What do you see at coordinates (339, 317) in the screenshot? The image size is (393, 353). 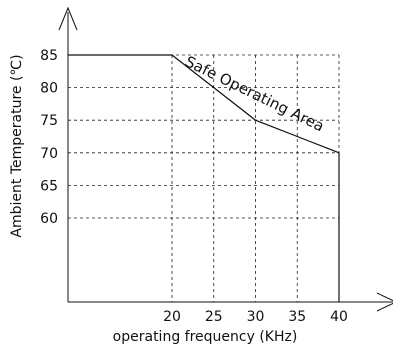 I see `x-tick-label-40: 40` at bounding box center [339, 317].